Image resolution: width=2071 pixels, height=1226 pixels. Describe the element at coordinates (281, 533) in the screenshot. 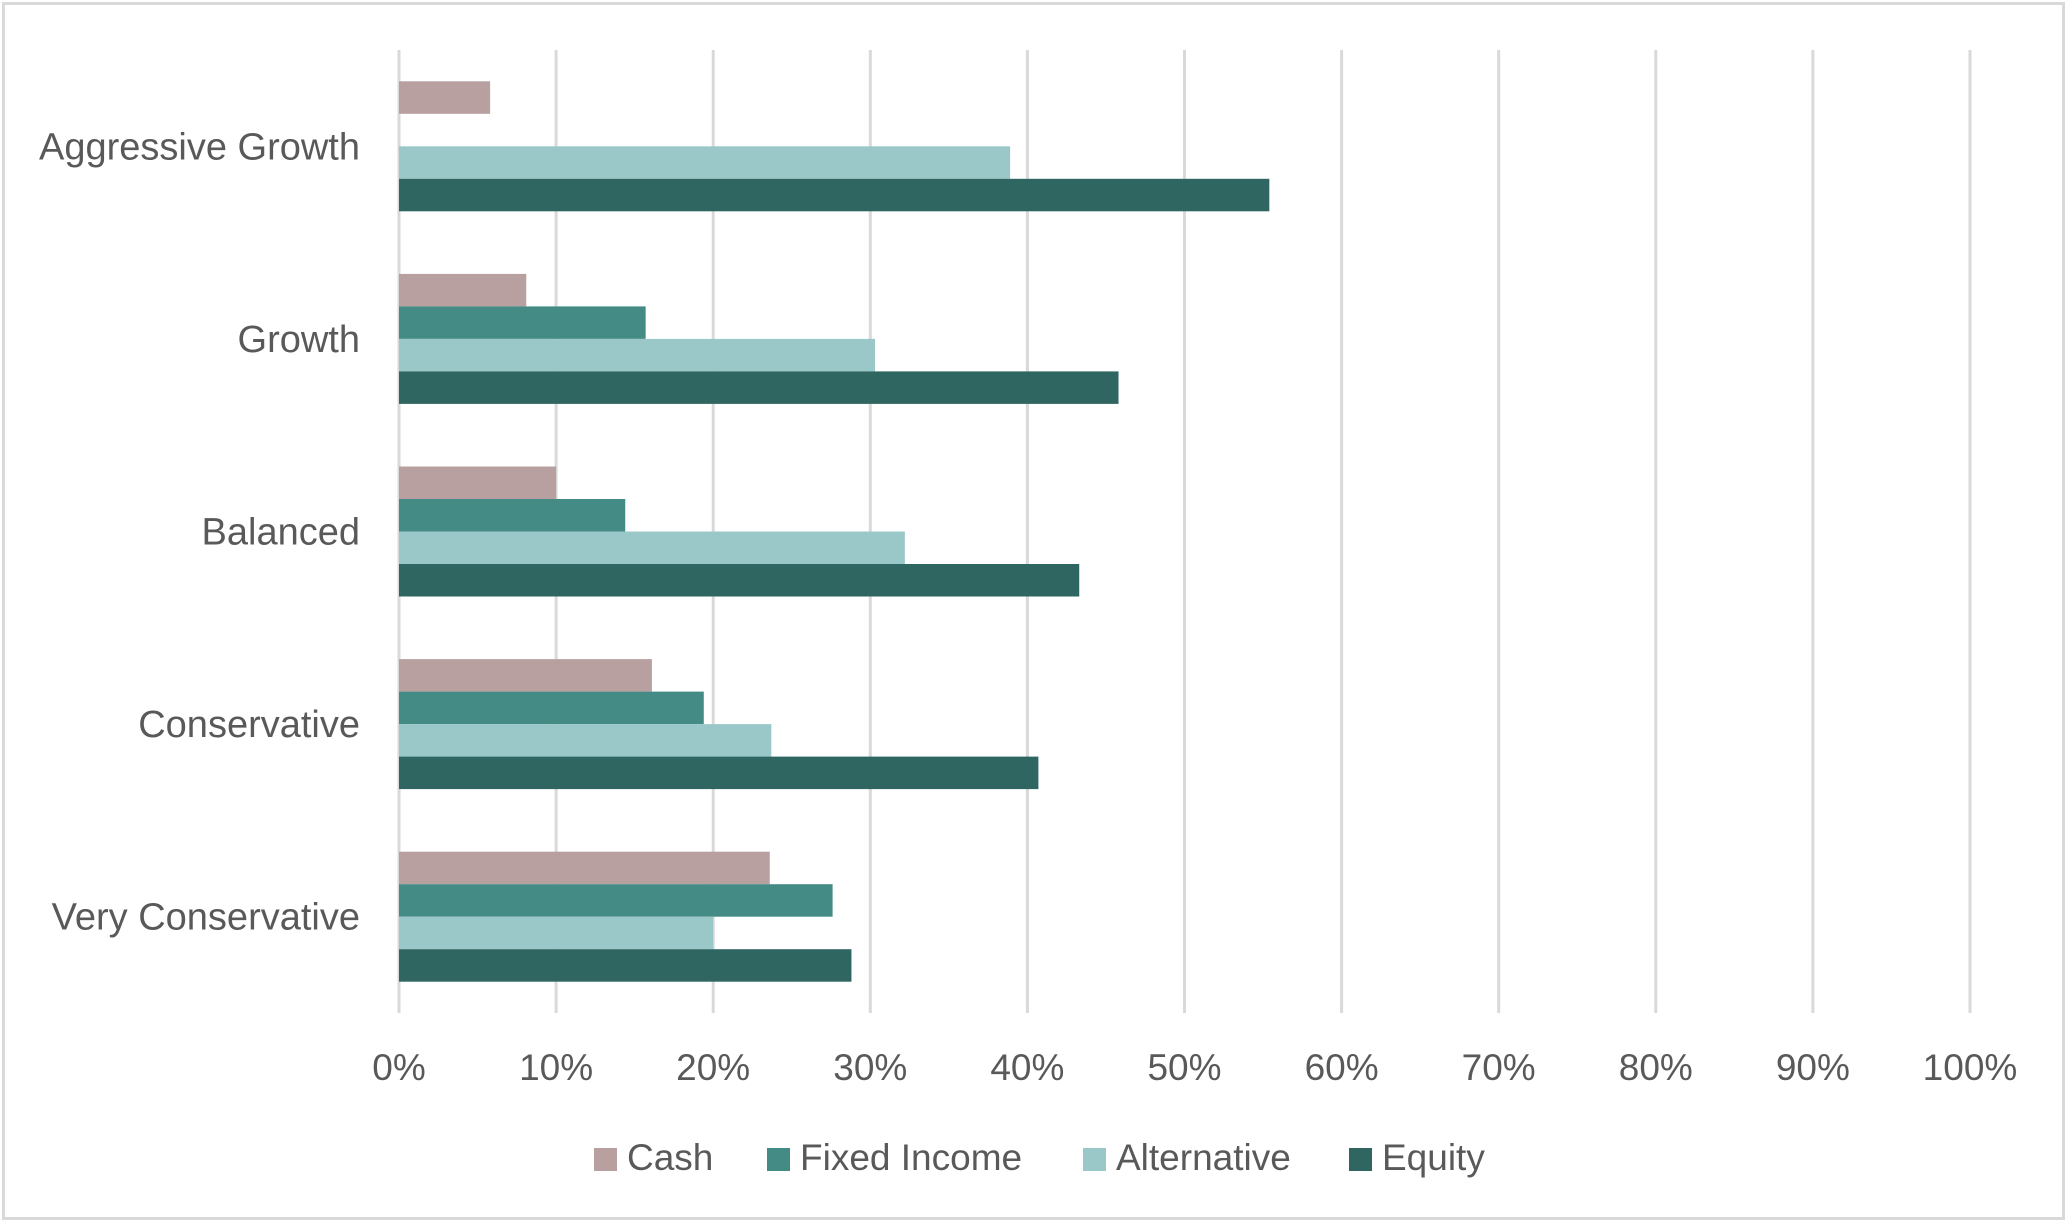

I see `category-label: Balanced` at that location.